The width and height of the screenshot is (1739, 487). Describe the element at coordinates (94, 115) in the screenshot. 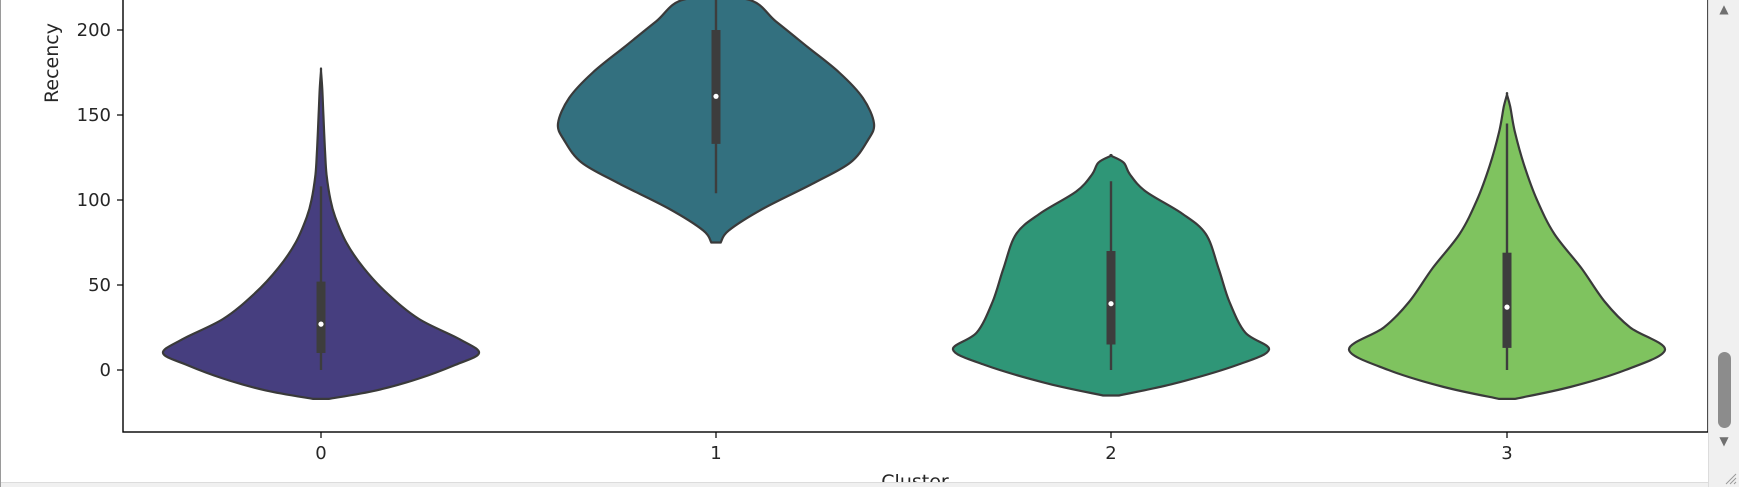

I see `y-tick-label: 150` at that location.